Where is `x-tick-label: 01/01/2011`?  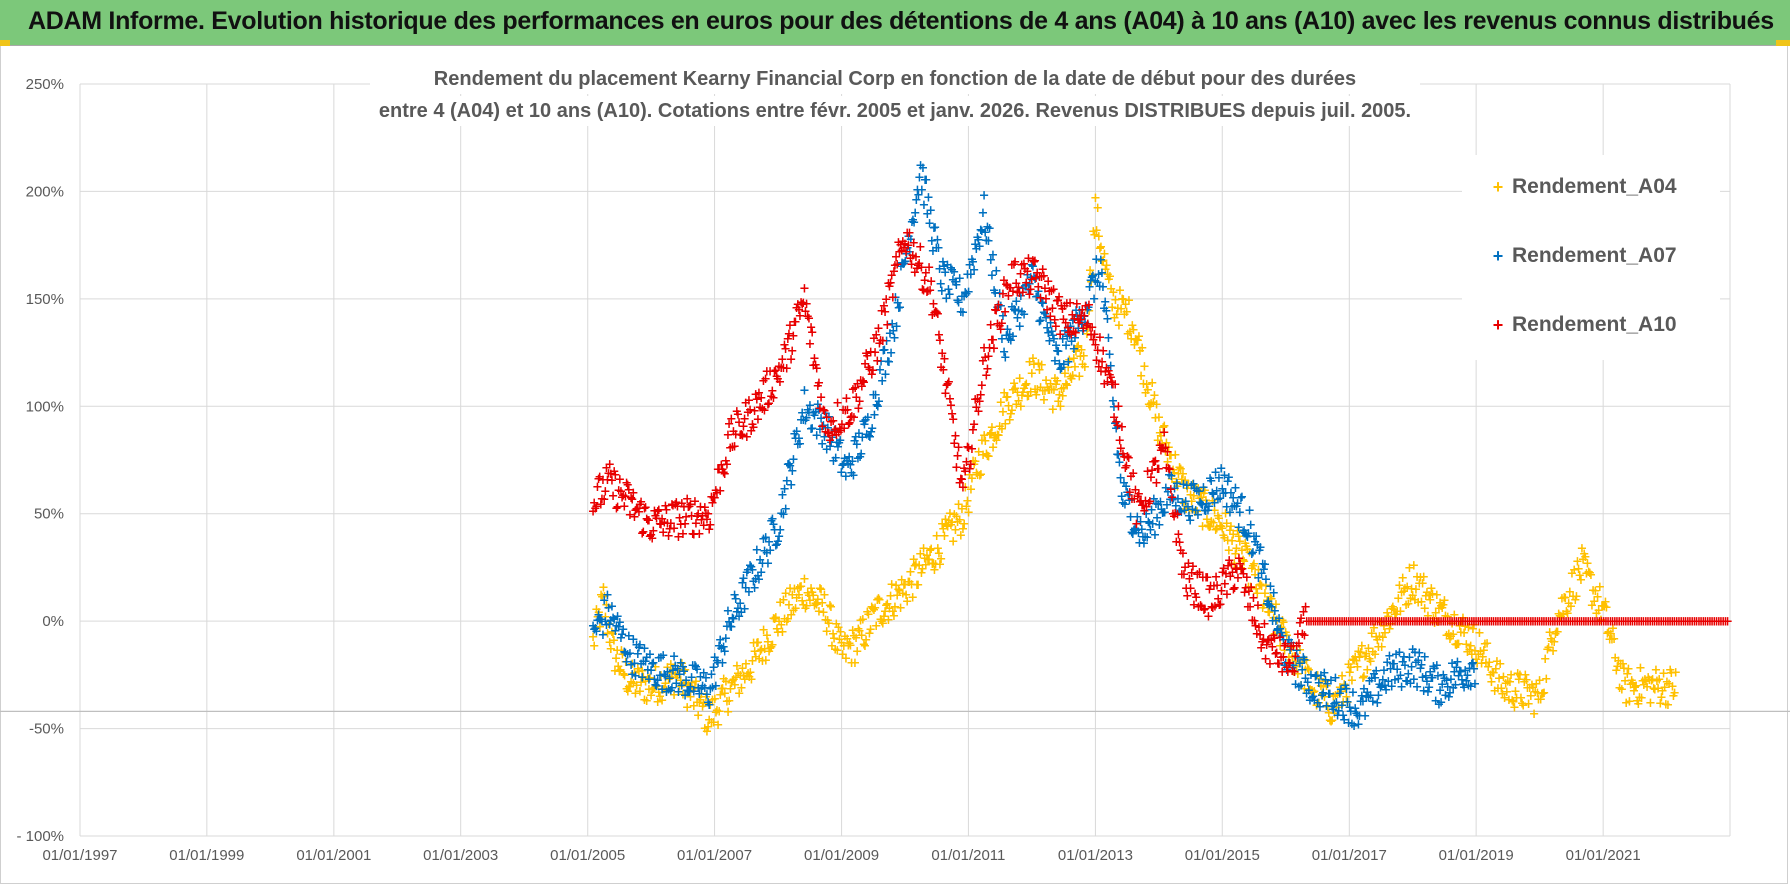 x-tick-label: 01/01/2011 is located at coordinates (968, 855).